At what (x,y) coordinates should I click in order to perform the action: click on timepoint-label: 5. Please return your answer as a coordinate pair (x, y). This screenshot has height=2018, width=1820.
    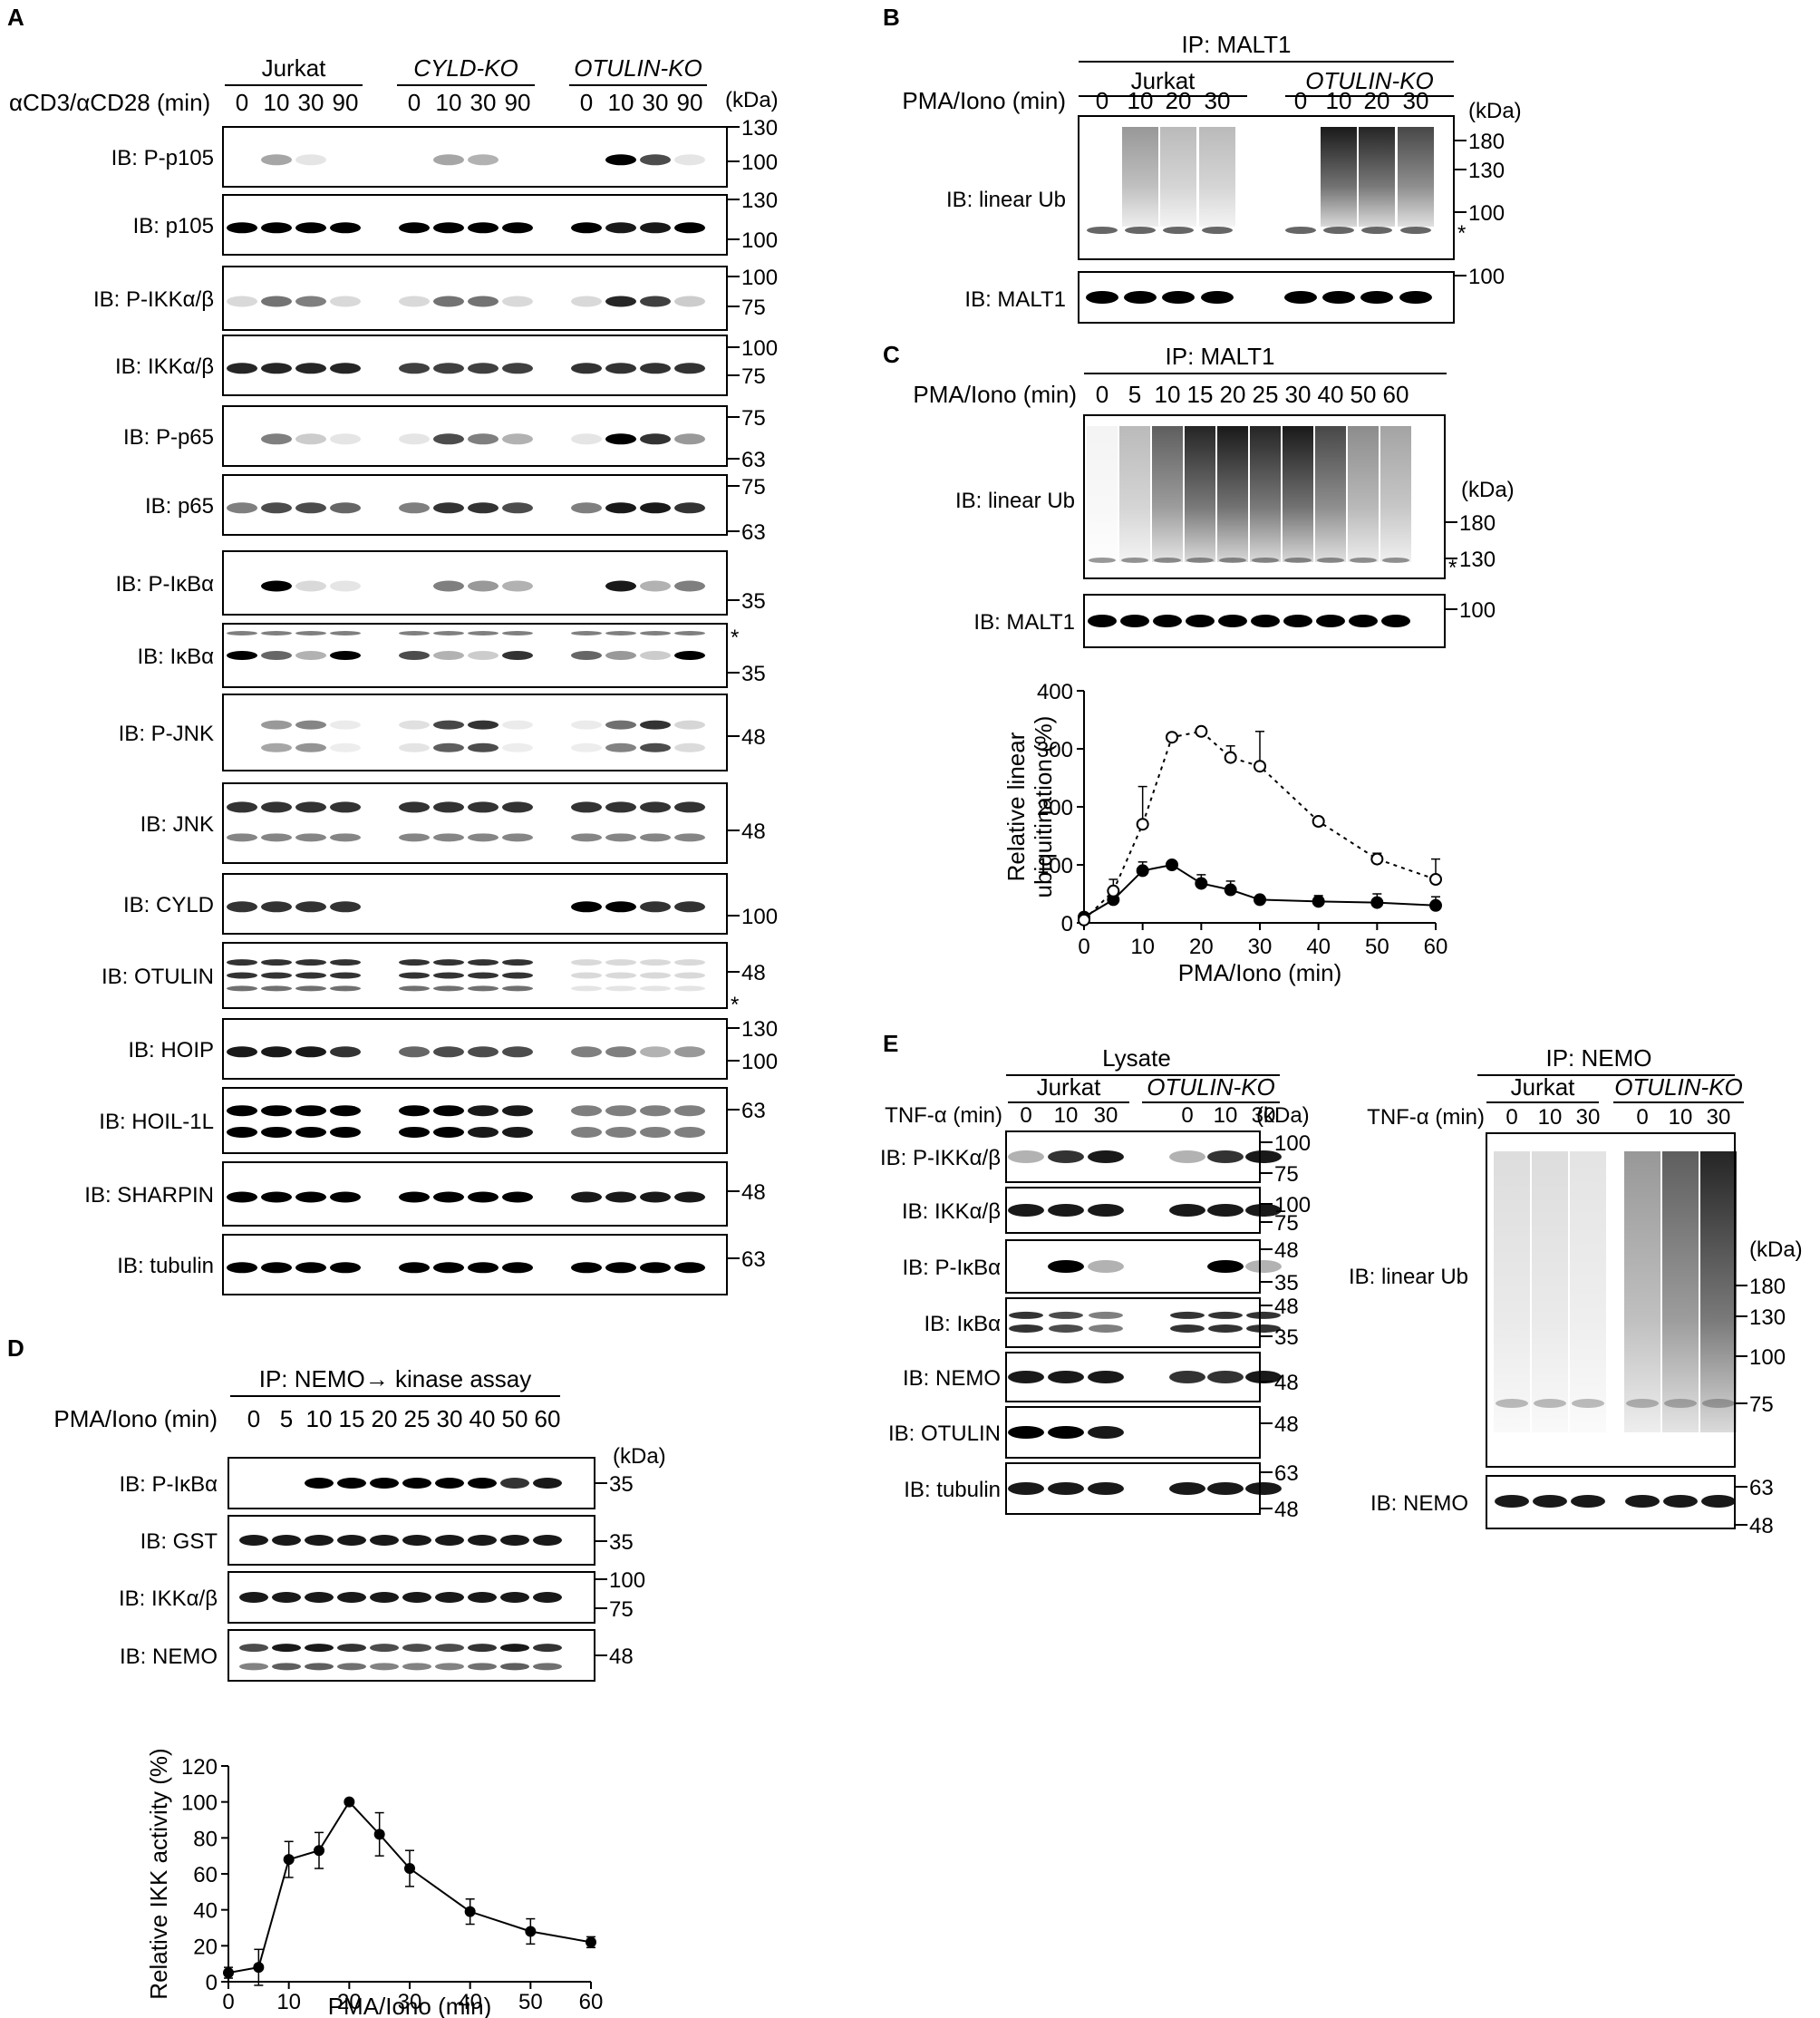
    Looking at the image, I should click on (1135, 394).